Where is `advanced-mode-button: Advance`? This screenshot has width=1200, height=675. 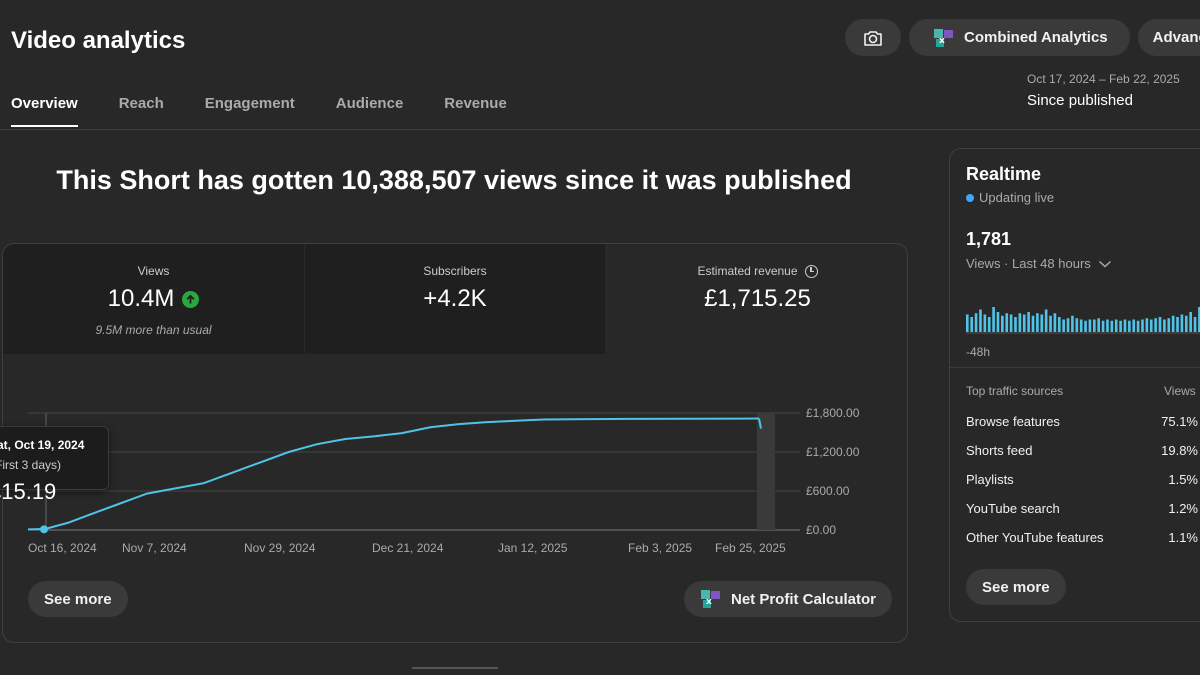
advanced-mode-button: Advance is located at coordinates (1168, 37).